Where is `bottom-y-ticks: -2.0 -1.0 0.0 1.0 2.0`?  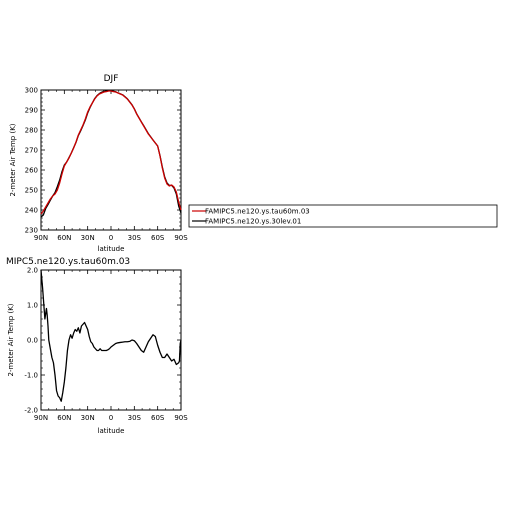 bottom-y-ticks: -2.0 -1.0 0.0 1.0 2.0 is located at coordinates (102, 341).